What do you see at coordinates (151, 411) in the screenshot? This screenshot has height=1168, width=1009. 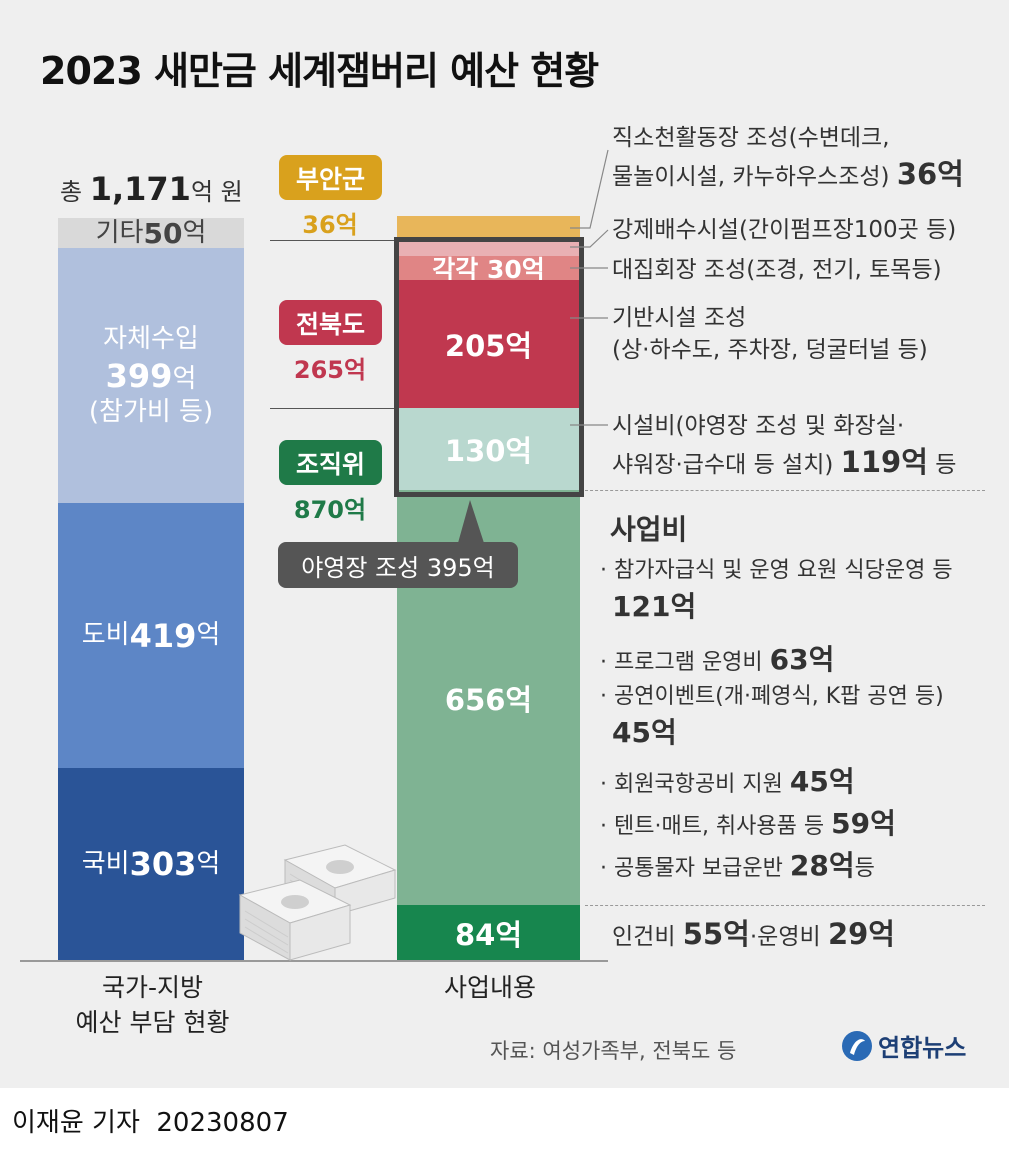 I see `jache-note: (참가비 등)` at bounding box center [151, 411].